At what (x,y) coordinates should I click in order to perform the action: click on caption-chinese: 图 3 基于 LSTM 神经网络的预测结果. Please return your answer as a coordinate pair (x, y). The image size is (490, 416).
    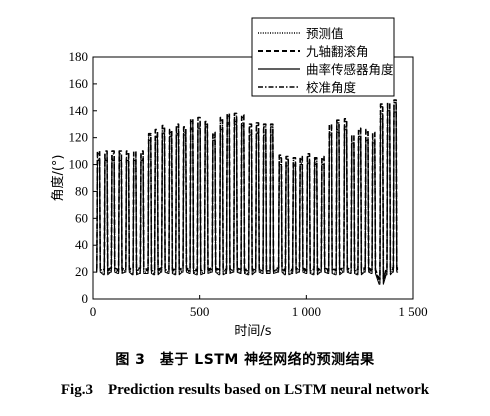
    Looking at the image, I should click on (245, 360).